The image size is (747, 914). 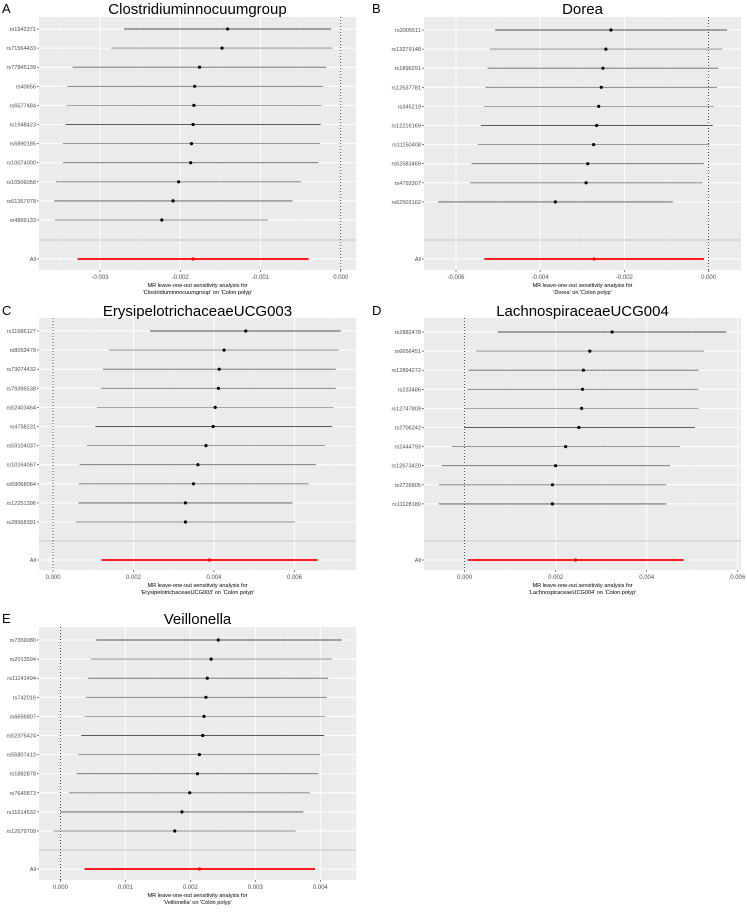 I want to click on snp-label: rs12679709, so click(x=21, y=832).